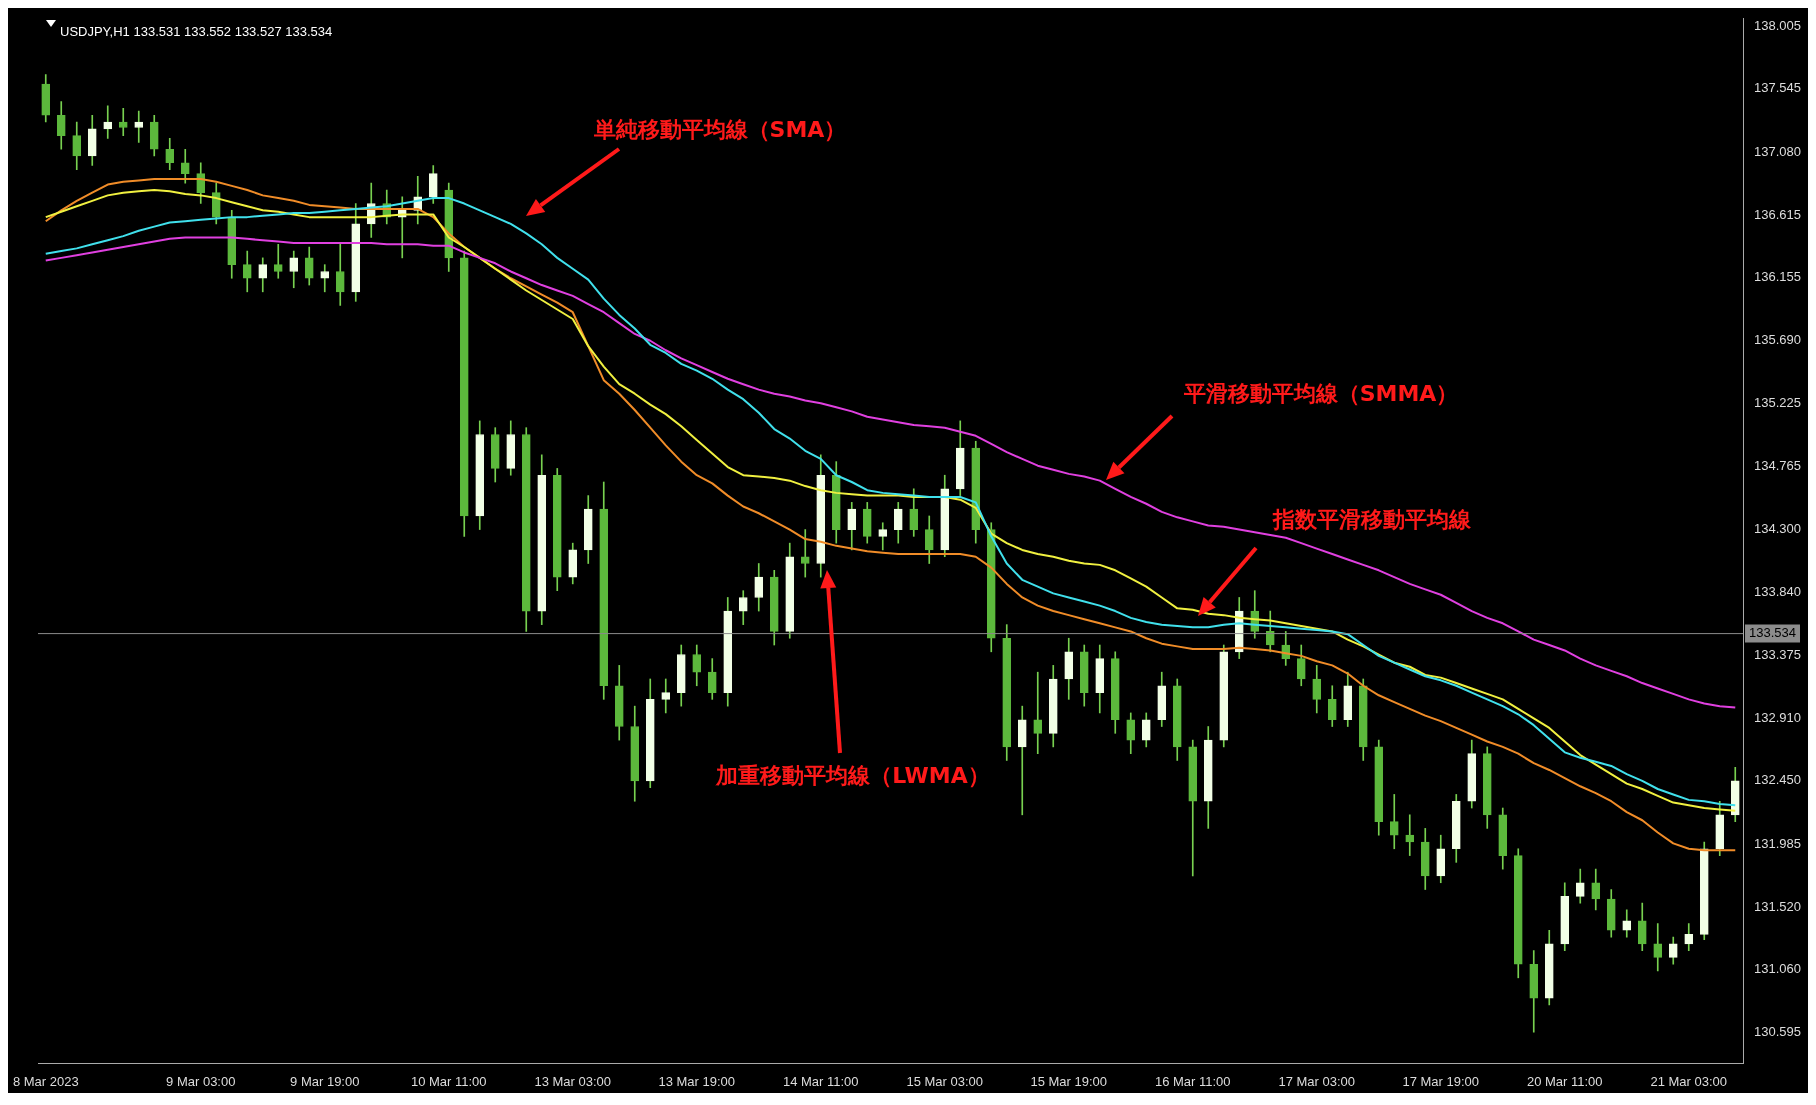 The image size is (1816, 1105). What do you see at coordinates (448, 1081) in the screenshot?
I see `x-tick-label: 10 Mar 11:00` at bounding box center [448, 1081].